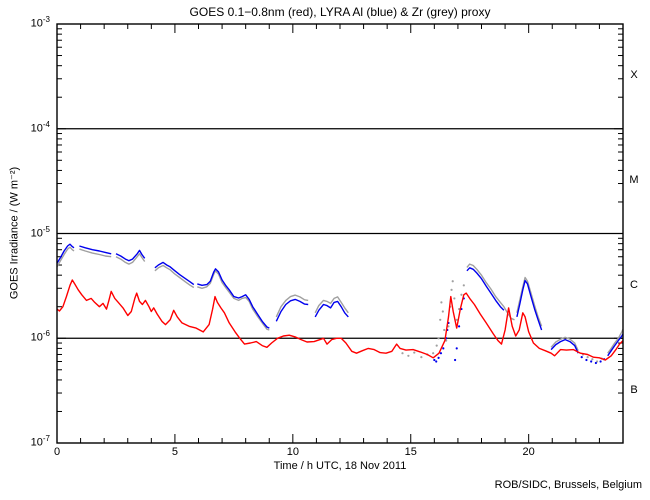  What do you see at coordinates (57, 452) in the screenshot?
I see `x-tick-label: 0` at bounding box center [57, 452].